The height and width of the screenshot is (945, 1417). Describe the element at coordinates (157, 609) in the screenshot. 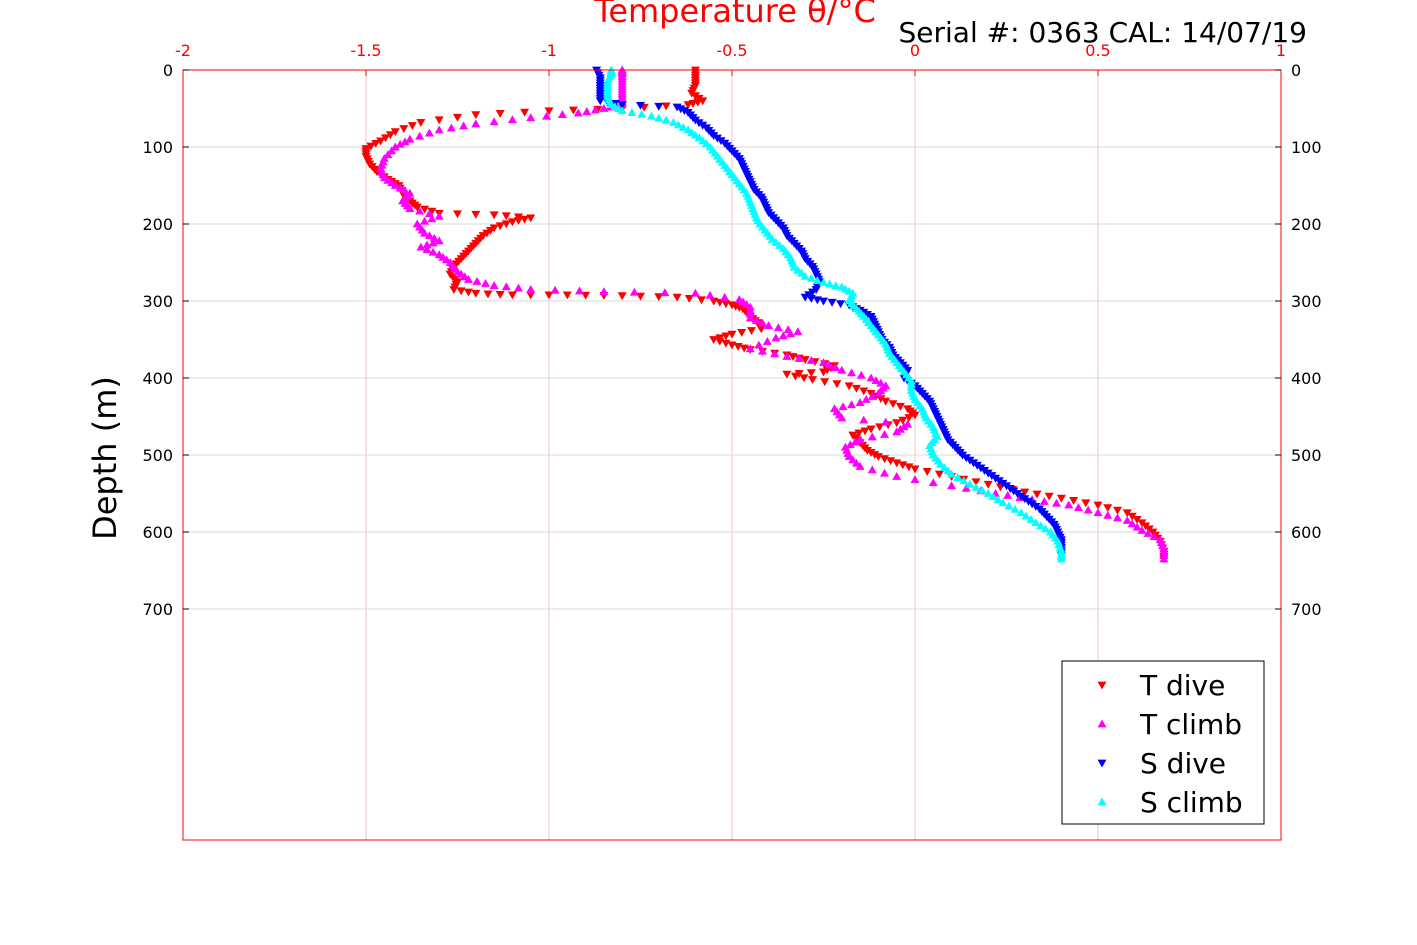

I see `y-tick-label-left: 700` at that location.